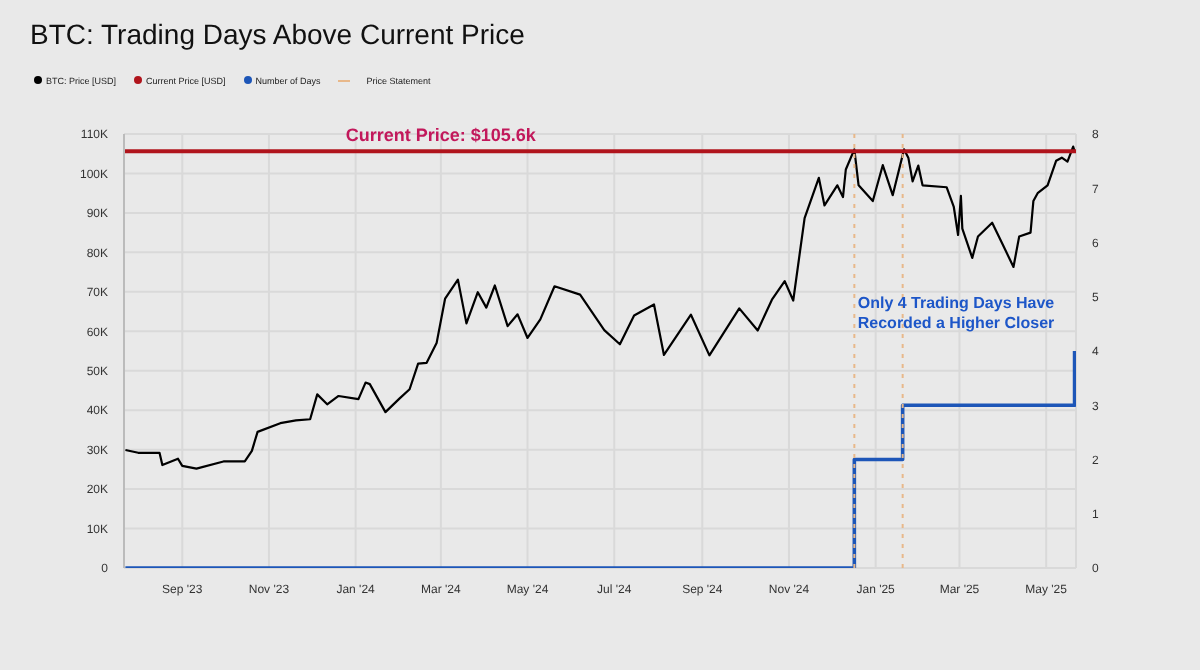 The height and width of the screenshot is (670, 1200). What do you see at coordinates (277, 35) in the screenshot?
I see `chart-title: BTC: Trading Days Above Current Price` at bounding box center [277, 35].